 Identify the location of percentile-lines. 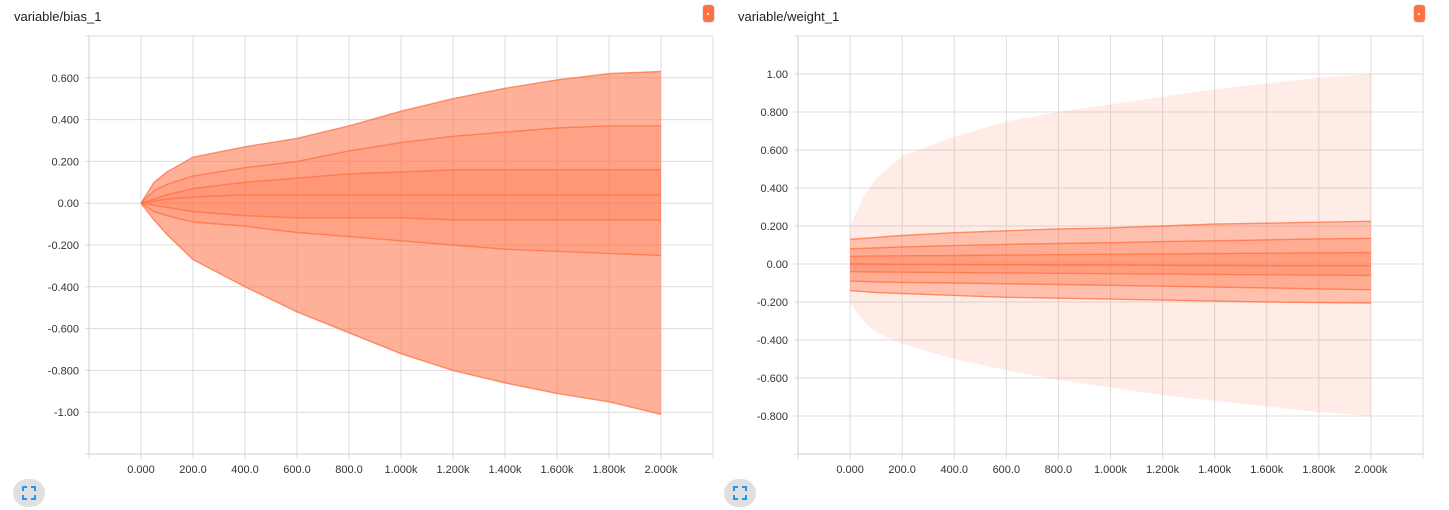
(1110, 262).